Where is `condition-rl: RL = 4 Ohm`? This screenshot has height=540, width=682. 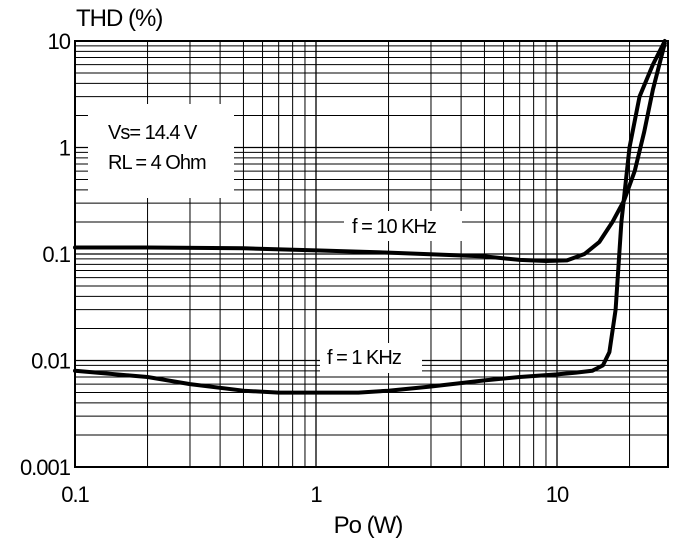
condition-rl: RL = 4 Ohm is located at coordinates (157, 163).